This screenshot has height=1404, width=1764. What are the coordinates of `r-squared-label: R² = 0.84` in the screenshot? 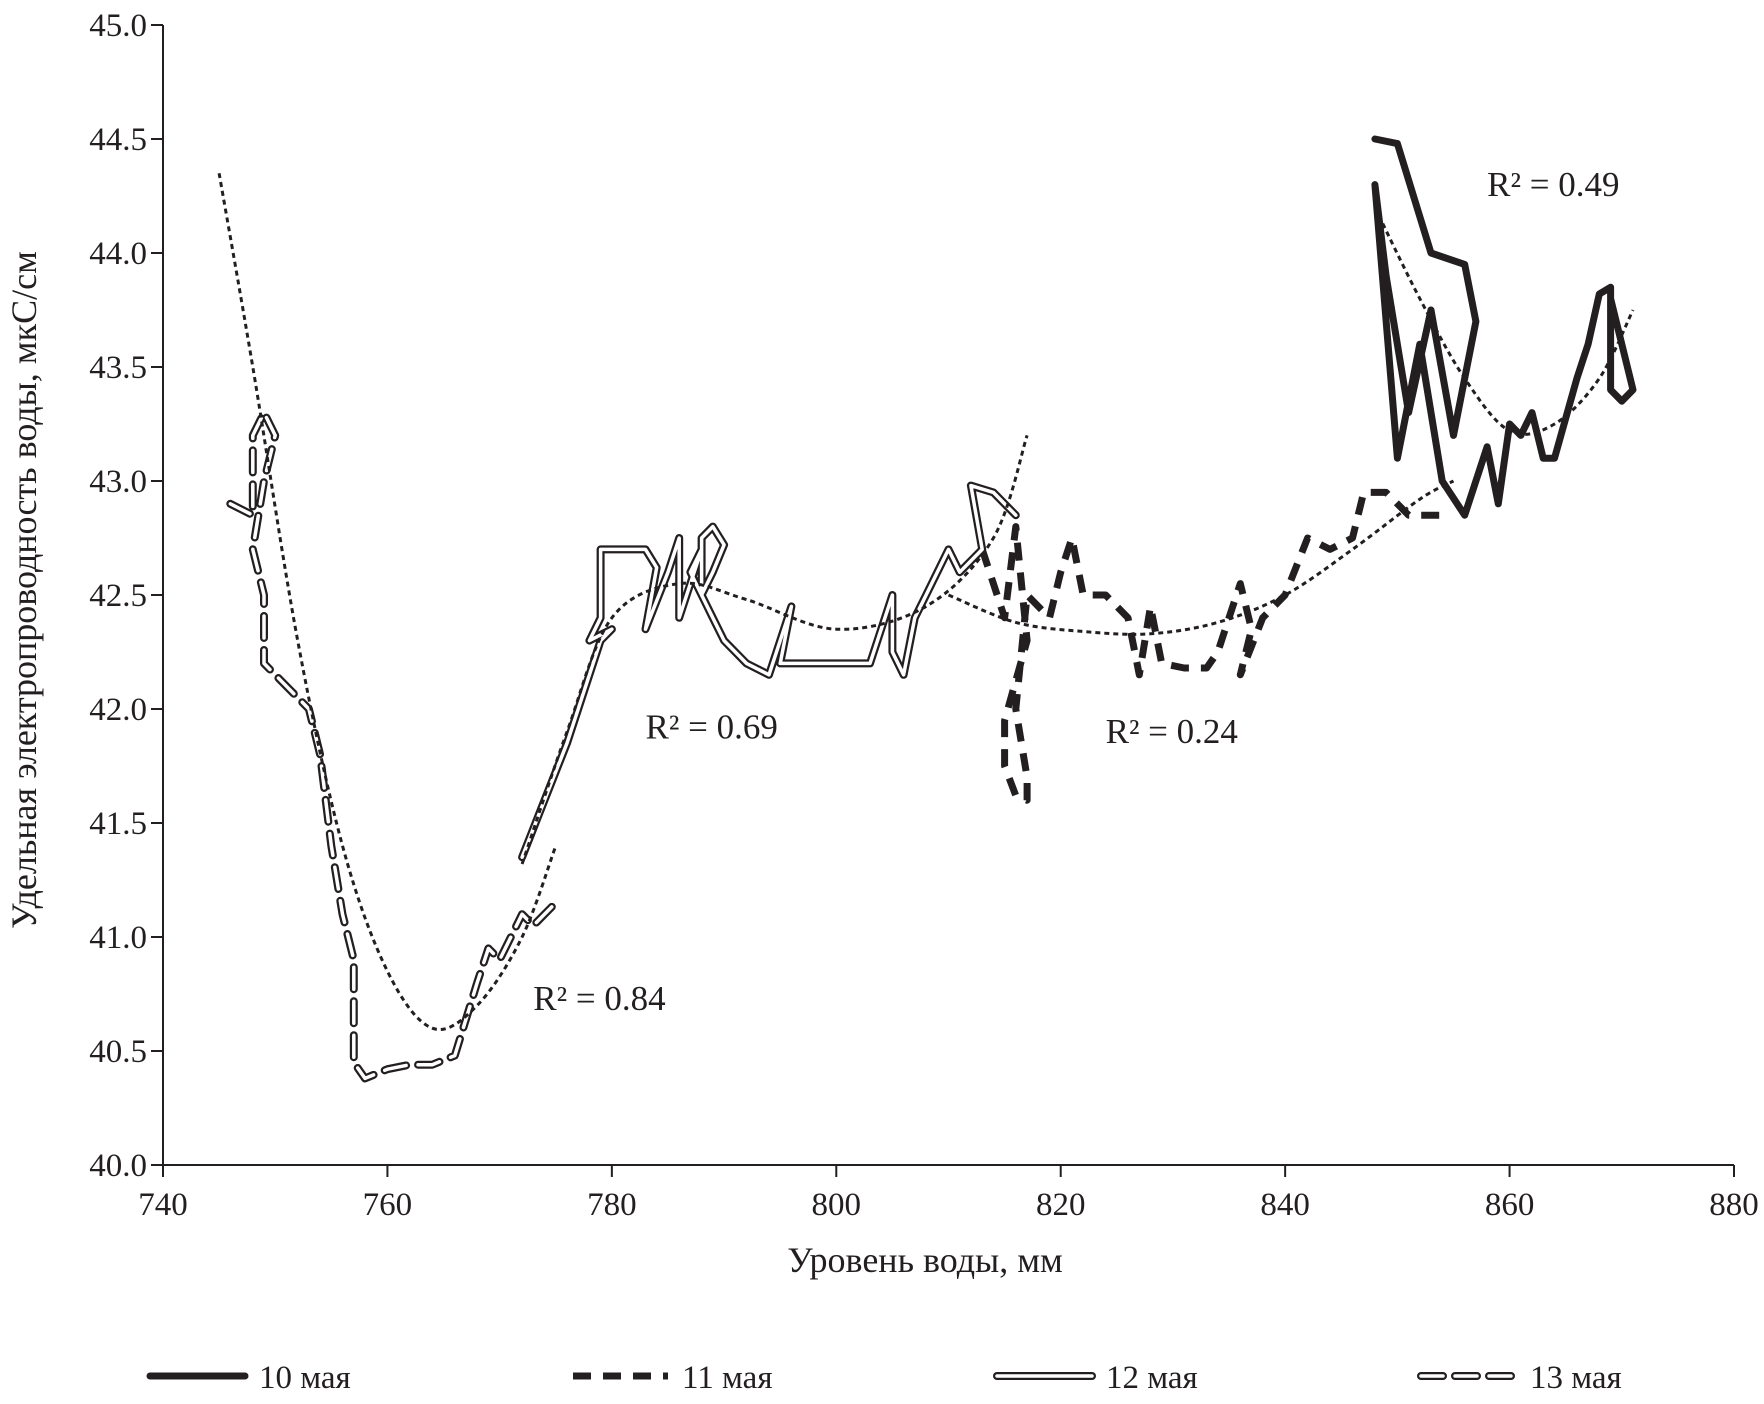 It's located at (599, 998).